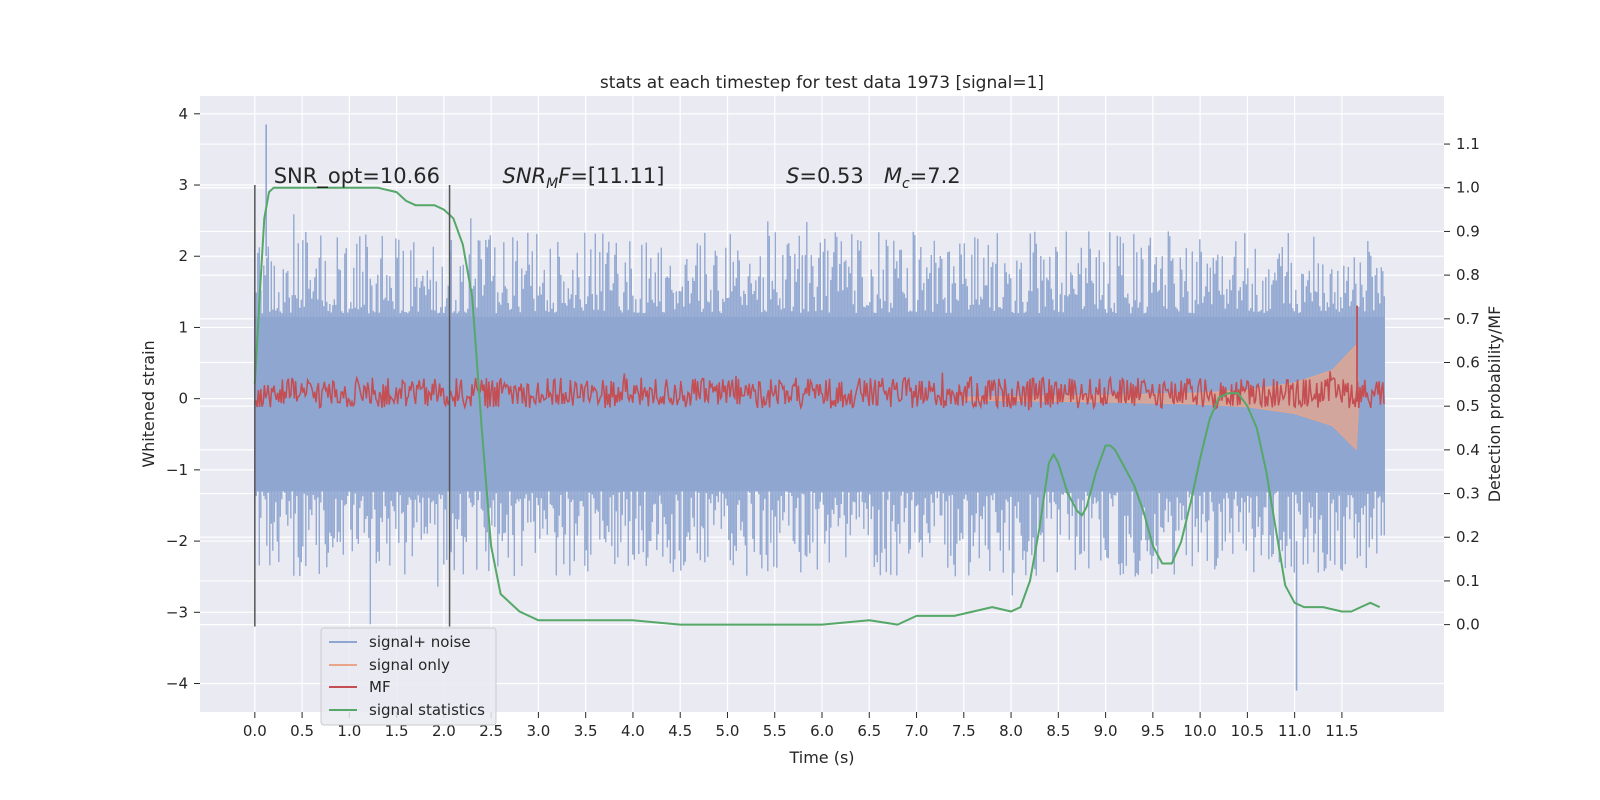 Image resolution: width=1600 pixels, height=800 pixels. I want to click on x-tick-label: 8.5, so click(1058, 731).